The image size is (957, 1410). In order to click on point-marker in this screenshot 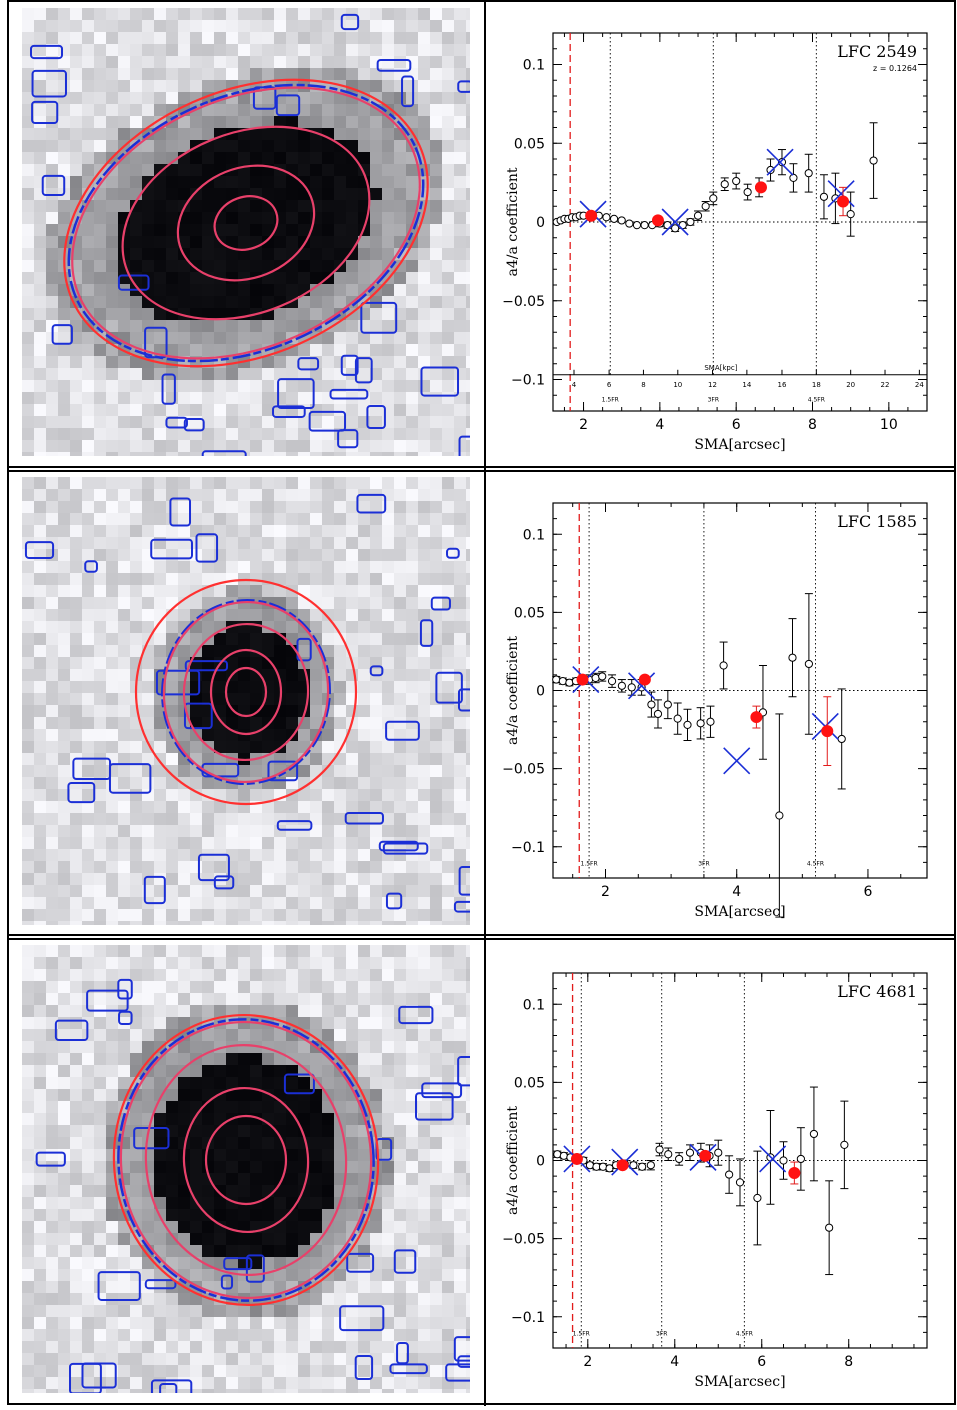, I will do `click(710, 721)`.